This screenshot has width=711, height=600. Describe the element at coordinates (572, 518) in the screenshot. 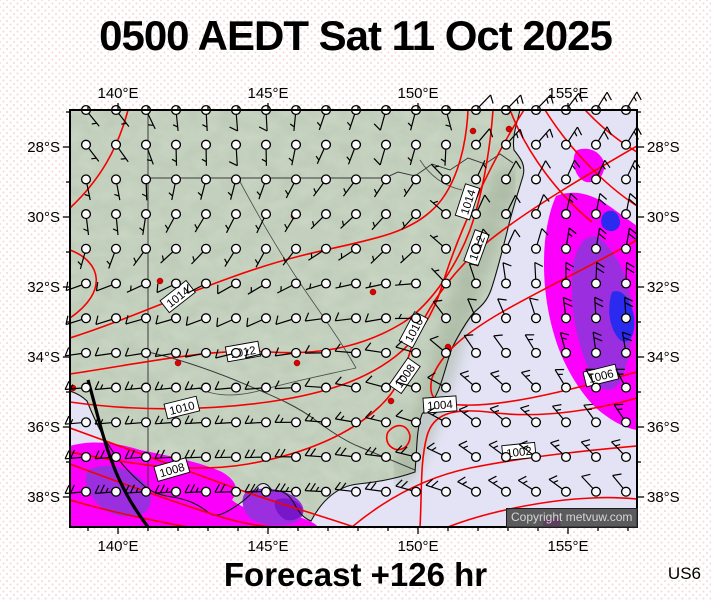

I see `copyright-badge: Copyright metvuw.com` at that location.